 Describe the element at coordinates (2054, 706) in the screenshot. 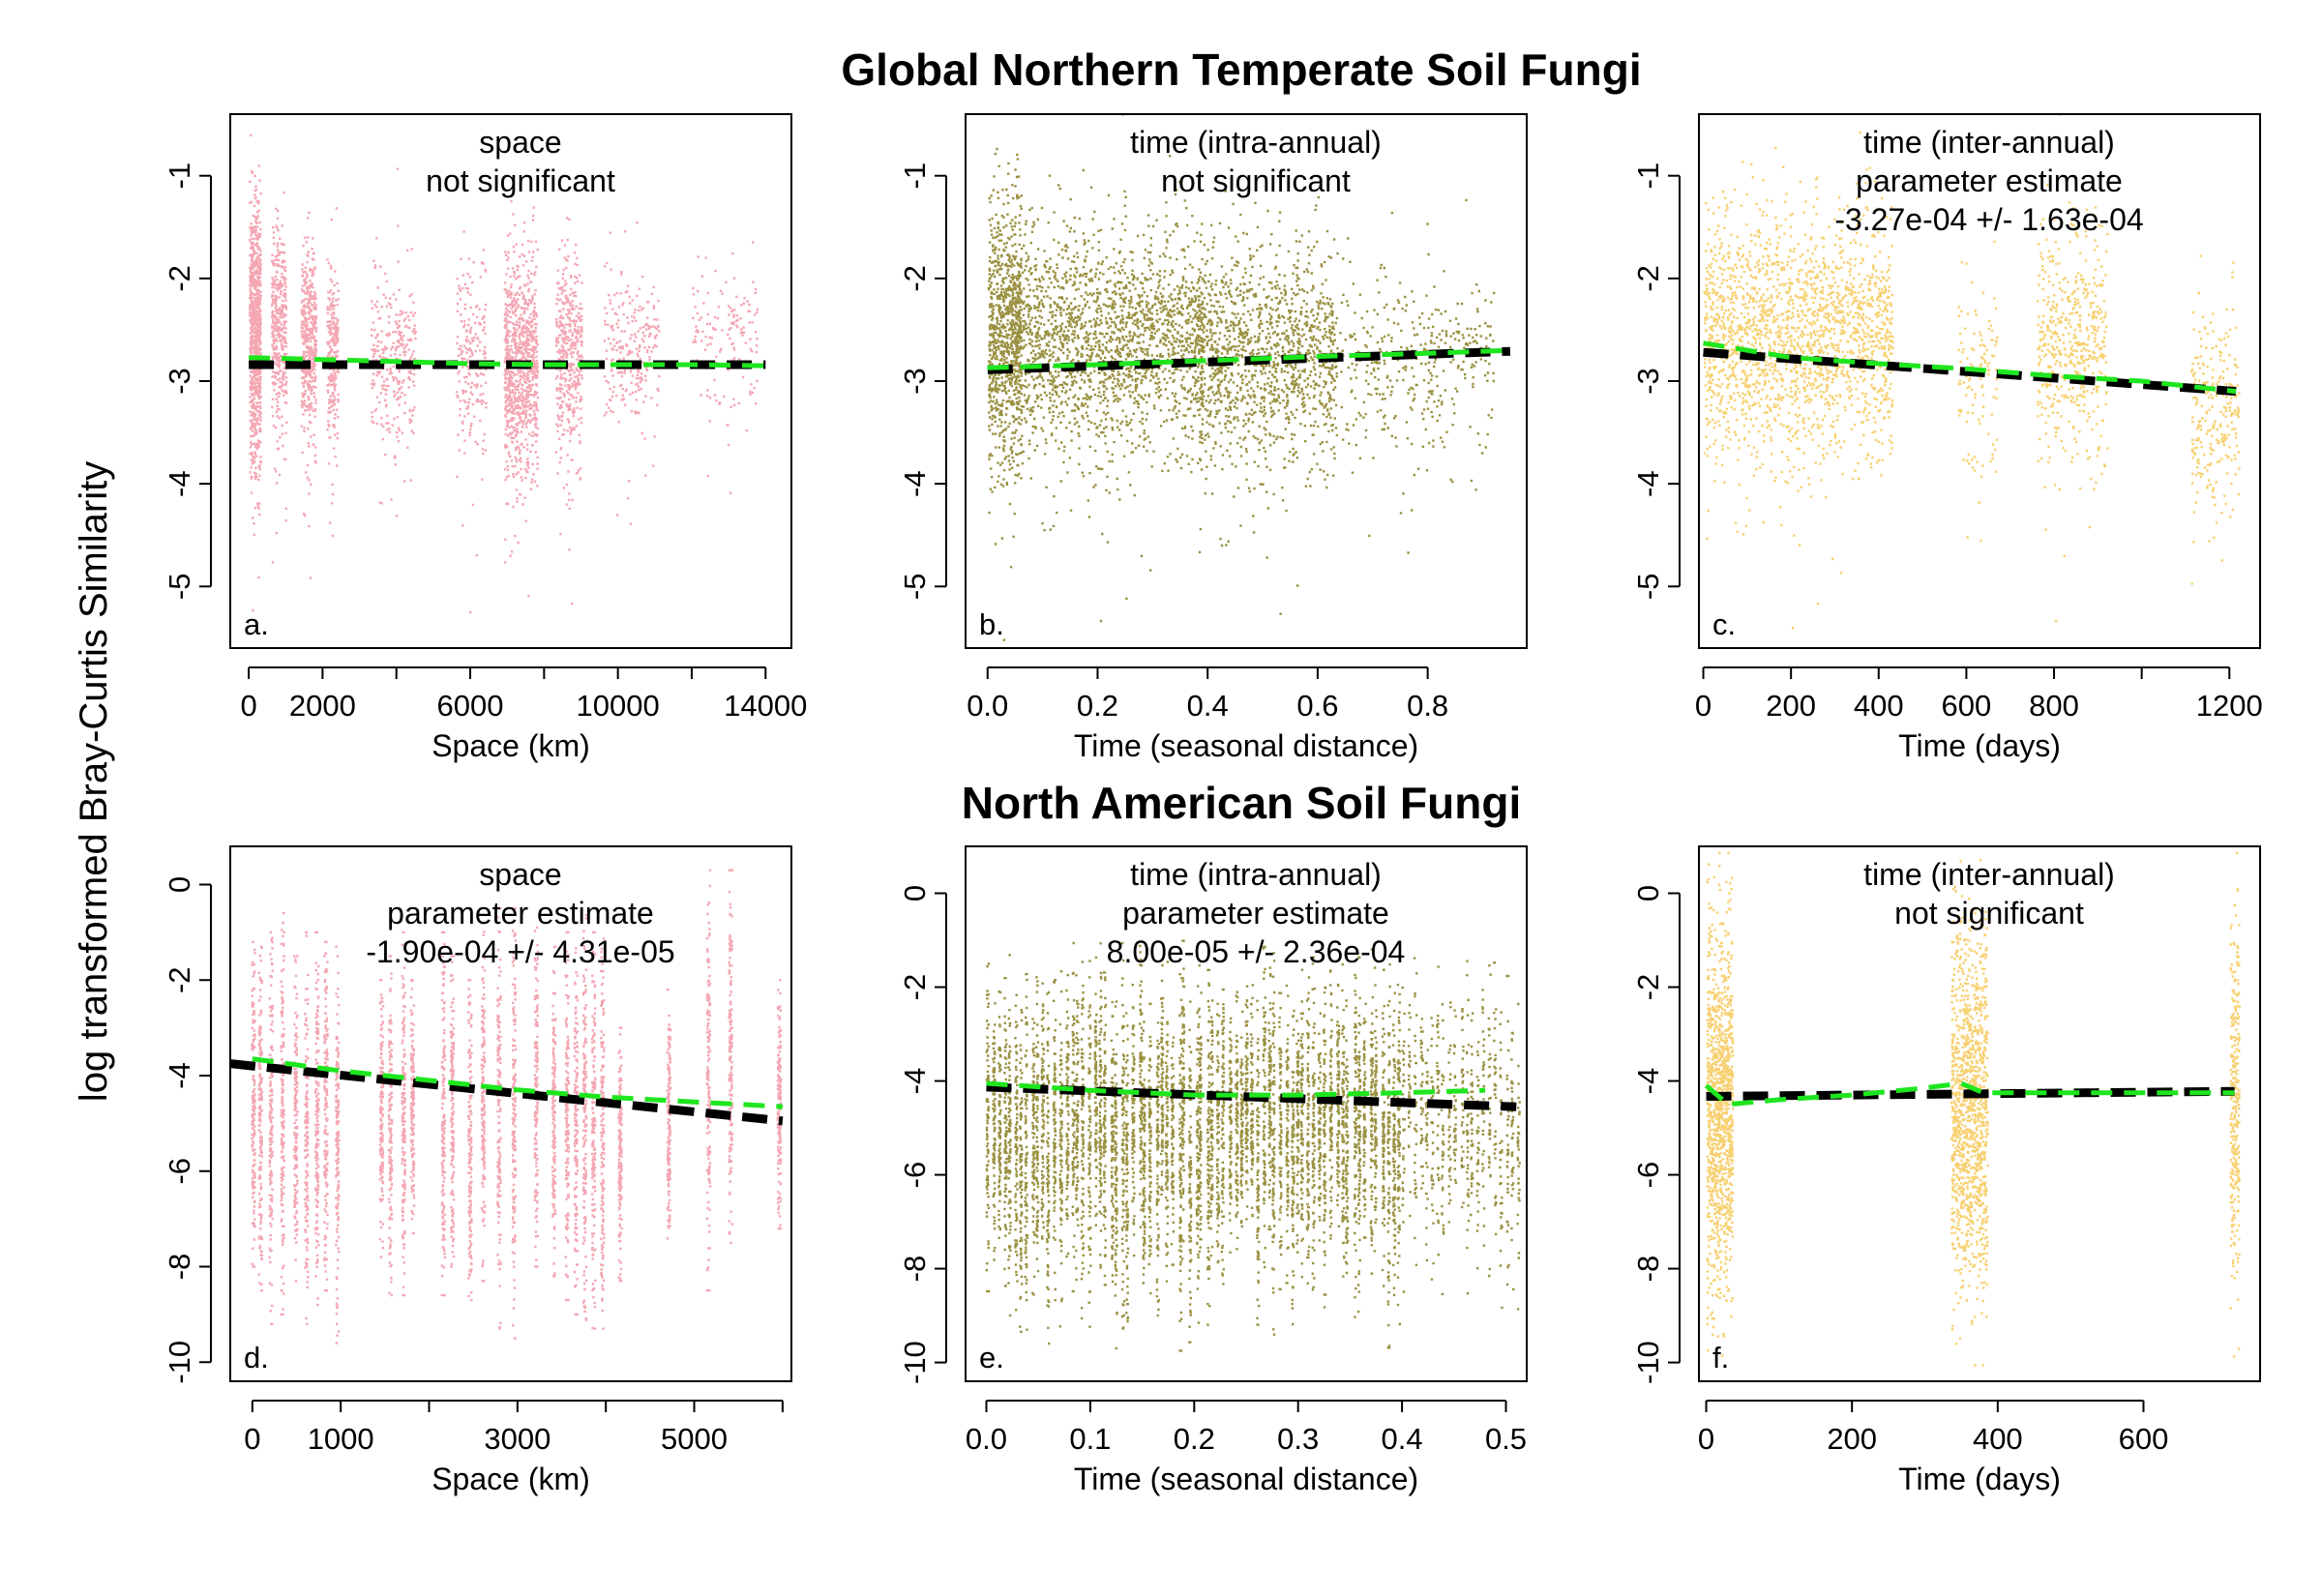

I see `x-tick-label: 800` at that location.